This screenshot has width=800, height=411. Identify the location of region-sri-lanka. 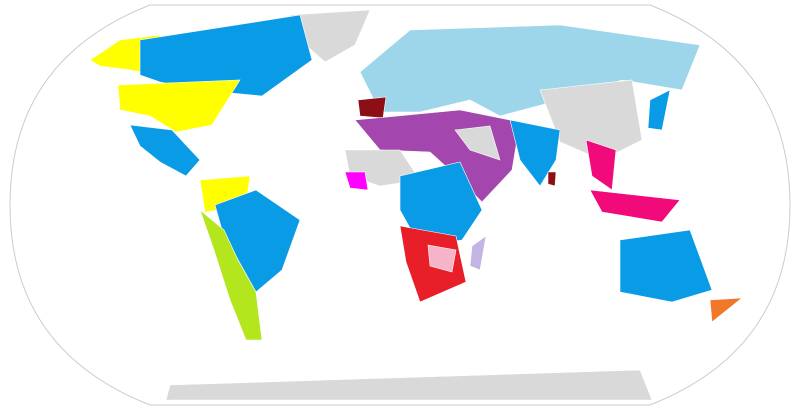
(552, 179).